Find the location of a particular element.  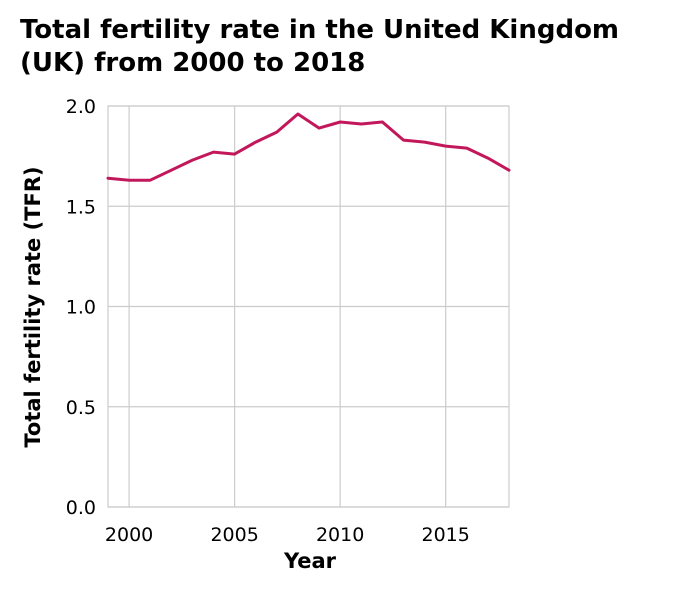

y-tick-label: 0.5 is located at coordinates (81, 408).